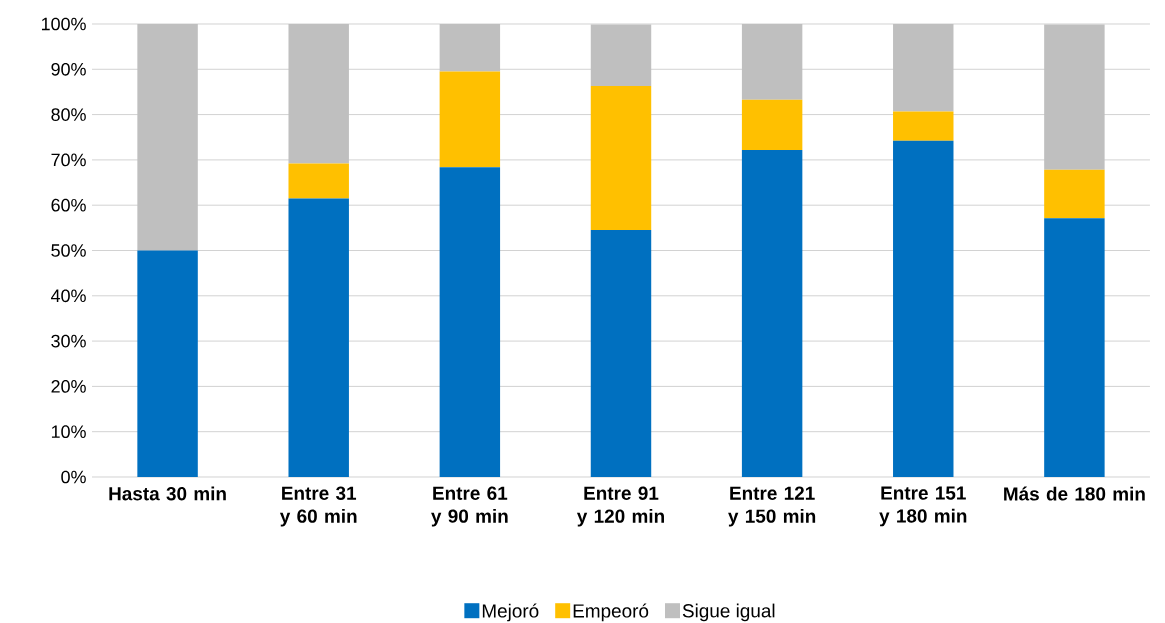 Image resolution: width=1165 pixels, height=623 pixels. What do you see at coordinates (772, 506) in the screenshot?
I see `x-tick-label: Entre 121 y 150 min` at bounding box center [772, 506].